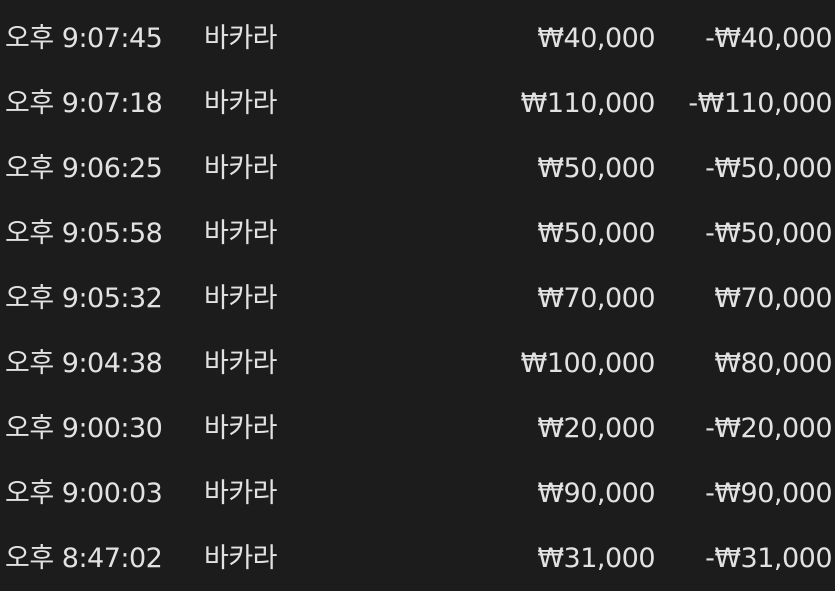  What do you see at coordinates (84, 493) in the screenshot?
I see `row-time: 오후 9:00:03` at bounding box center [84, 493].